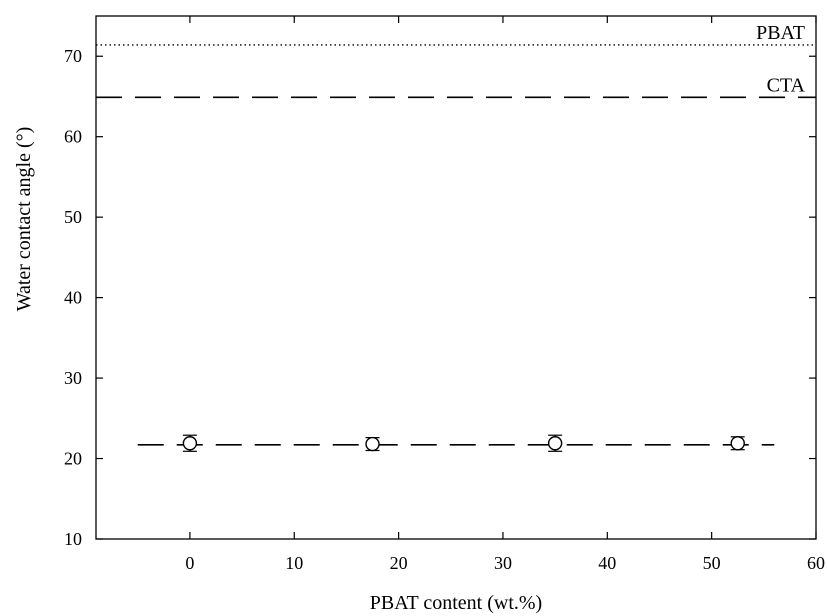 This screenshot has height=616, width=827. I want to click on y-tick-label: 70, so click(73, 56).